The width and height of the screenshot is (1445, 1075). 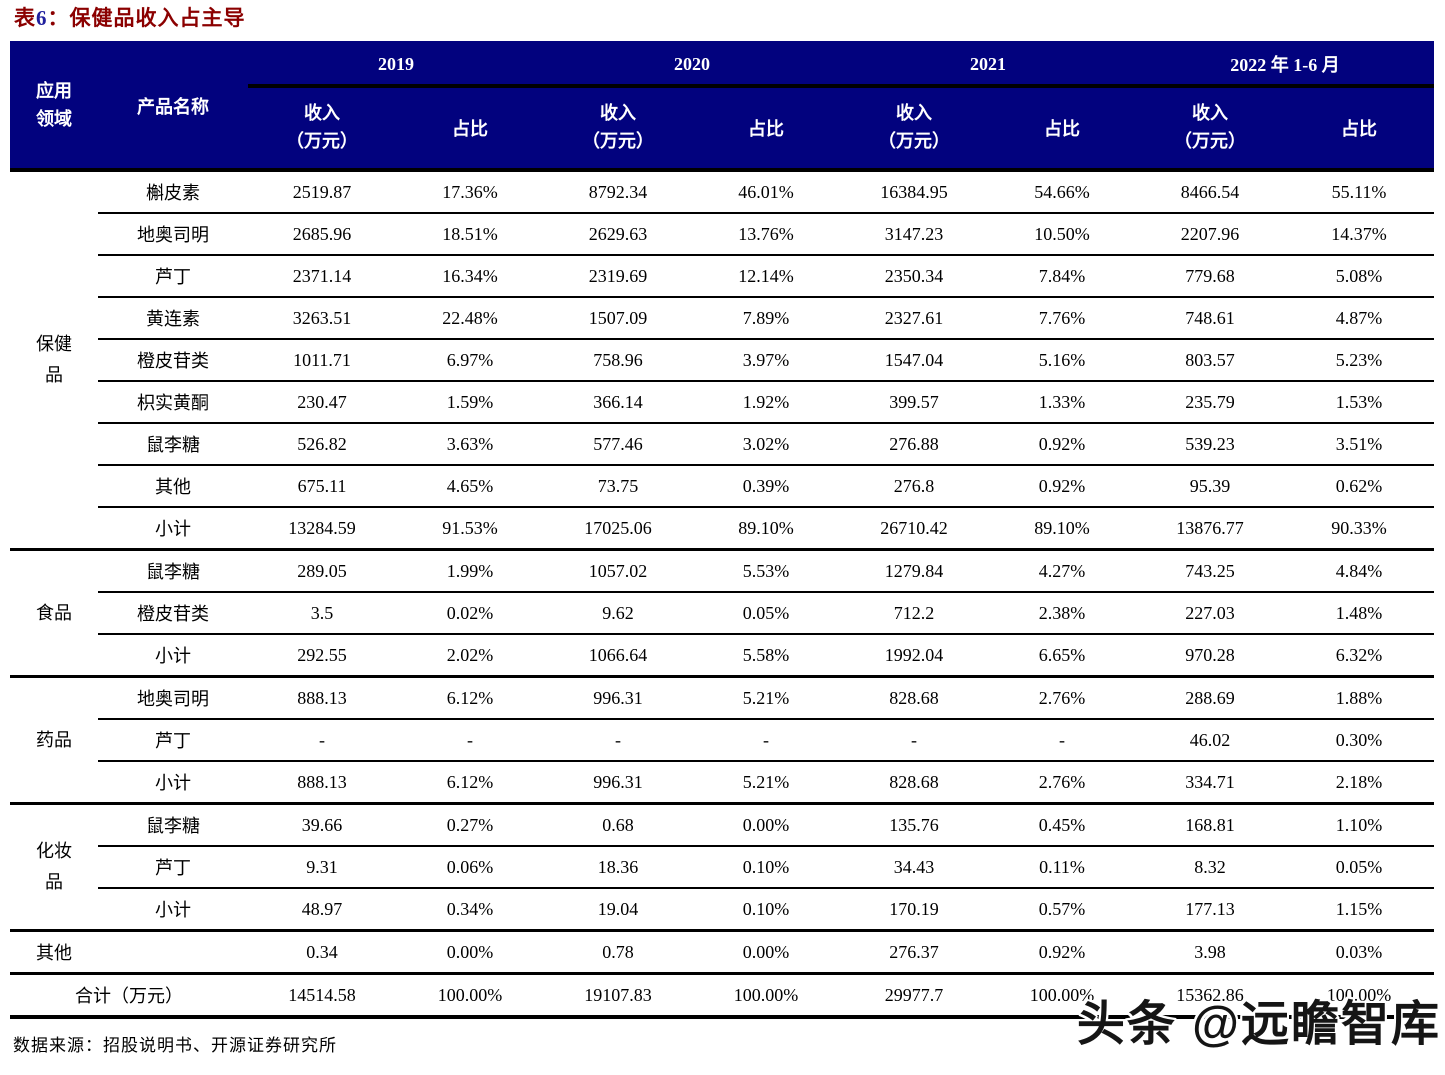 What do you see at coordinates (618, 485) in the screenshot?
I see `income-cell: 73.75` at bounding box center [618, 485].